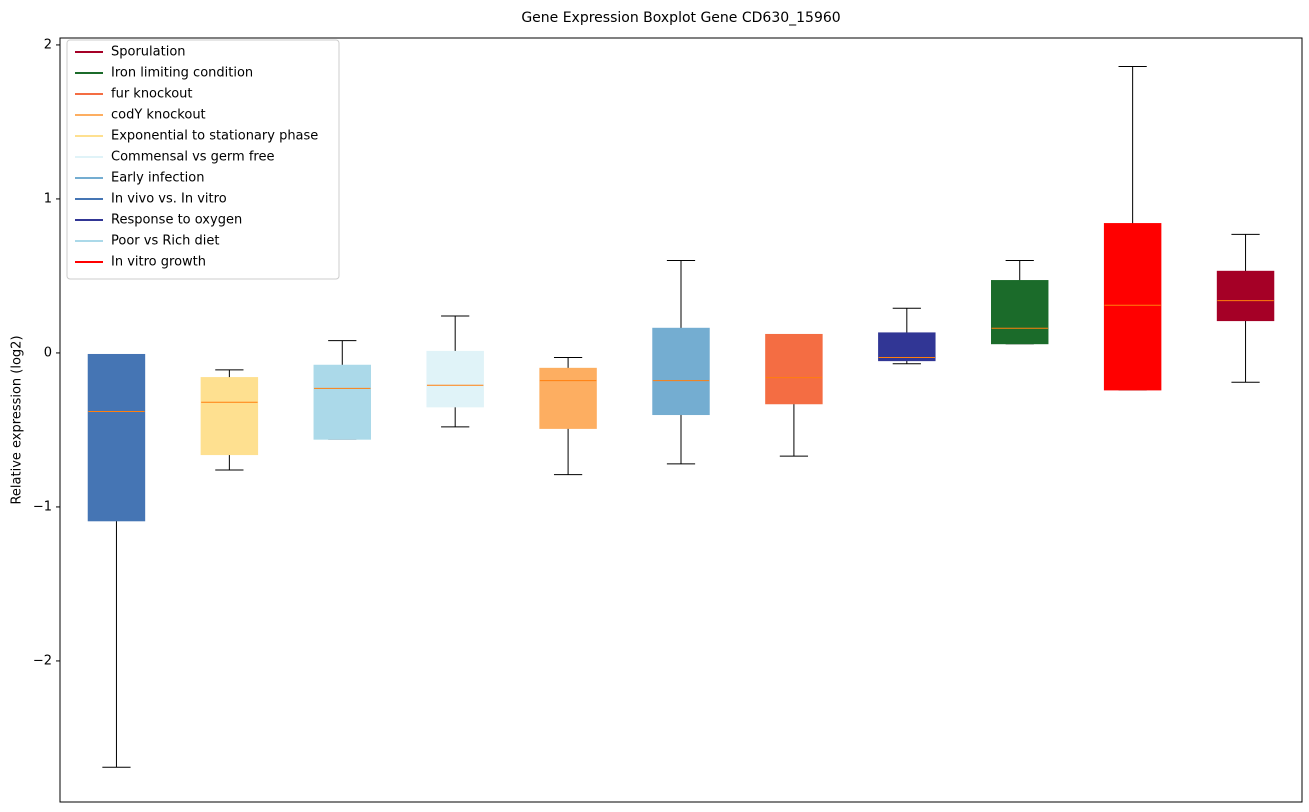 The width and height of the screenshot is (1309, 812). Describe the element at coordinates (148, 52) in the screenshot. I see `legend-label: Sporulation` at that location.